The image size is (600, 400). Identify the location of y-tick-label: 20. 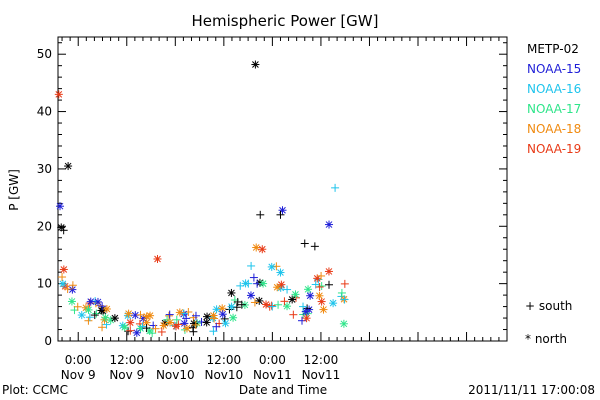
(44, 226).